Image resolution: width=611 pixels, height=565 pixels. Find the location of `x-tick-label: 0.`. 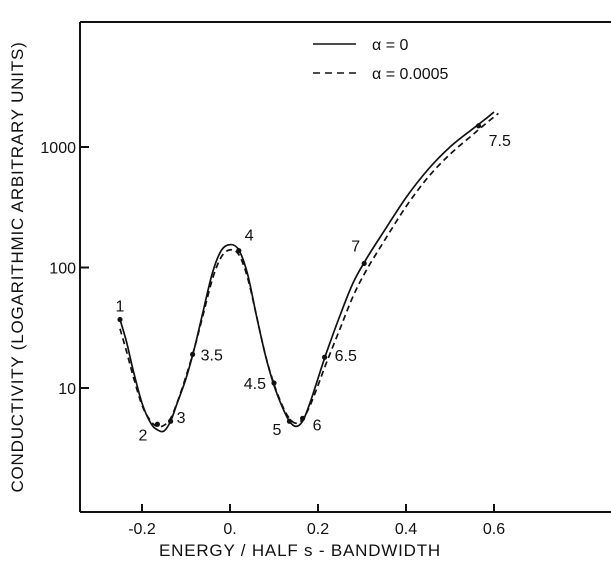

x-tick-label: 0. is located at coordinates (229, 529).